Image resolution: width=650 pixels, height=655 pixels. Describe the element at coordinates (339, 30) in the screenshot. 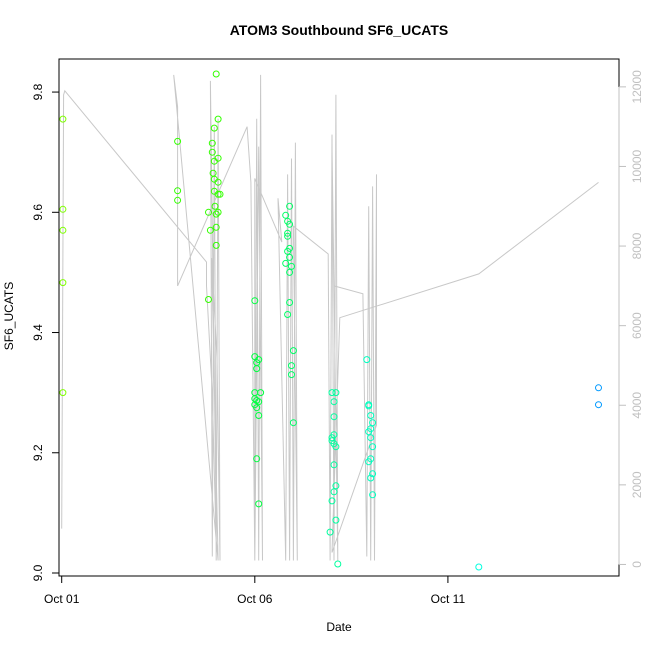

I see `chart-title: ATOM3 Southbound SF6_UCATS` at that location.